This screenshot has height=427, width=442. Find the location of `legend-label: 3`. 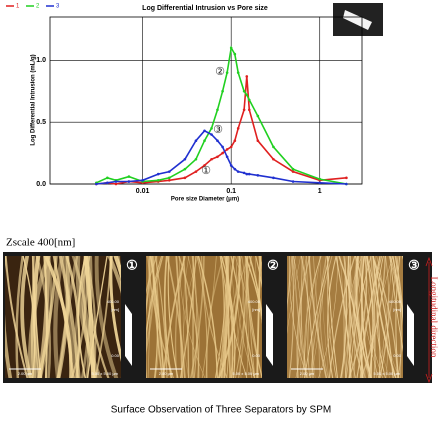

legend-label: 3 is located at coordinates (58, 7).